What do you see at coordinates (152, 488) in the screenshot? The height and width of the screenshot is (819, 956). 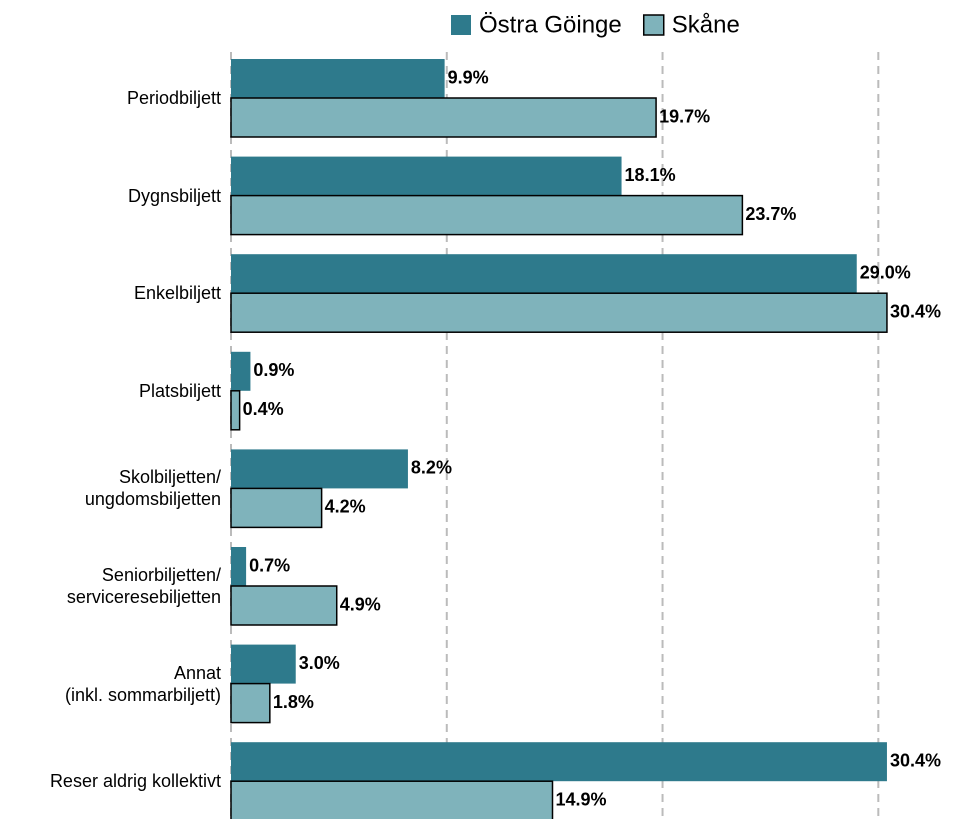 I see `category-label: Skolbiljetten/ ungdomsbiljetten` at bounding box center [152, 488].